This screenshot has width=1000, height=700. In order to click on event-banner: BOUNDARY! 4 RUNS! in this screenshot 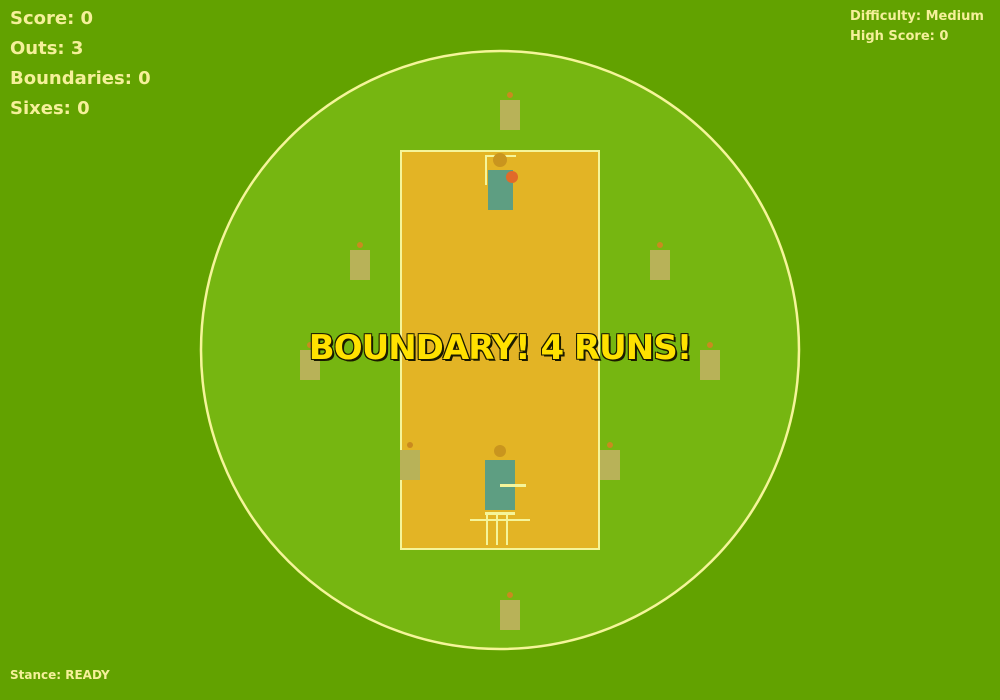, I will do `click(500, 348)`.